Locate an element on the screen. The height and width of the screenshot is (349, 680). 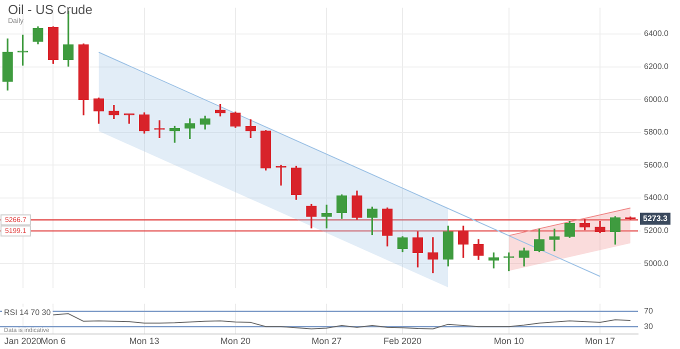
y-tick-label: 5600.0 is located at coordinates (657, 165).